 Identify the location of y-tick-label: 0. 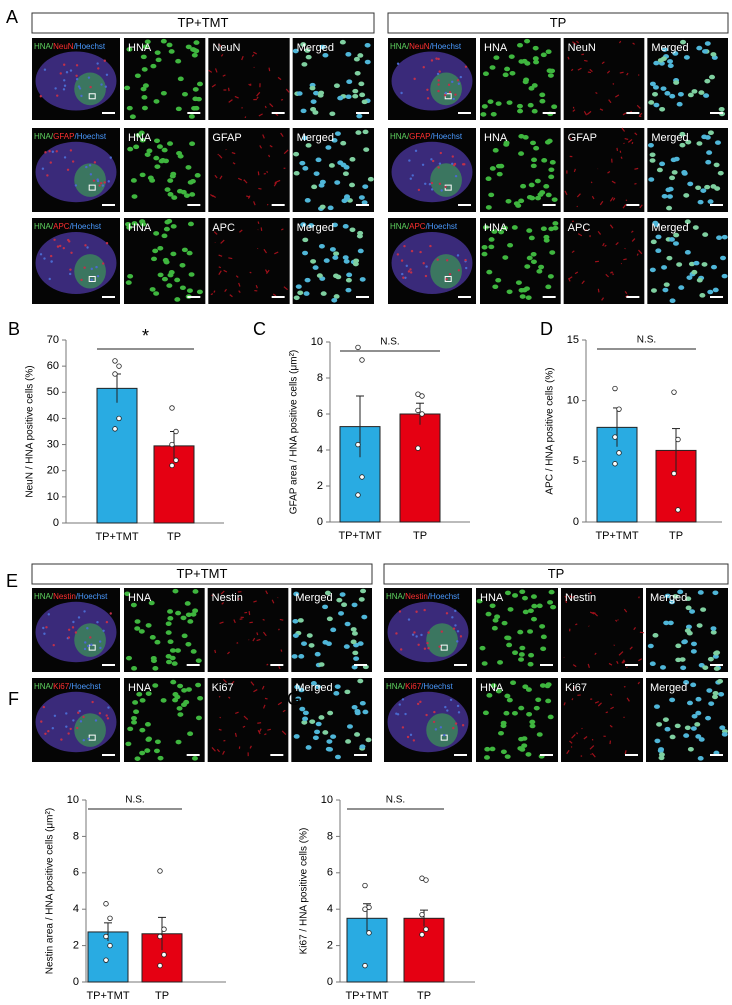
(56, 523).